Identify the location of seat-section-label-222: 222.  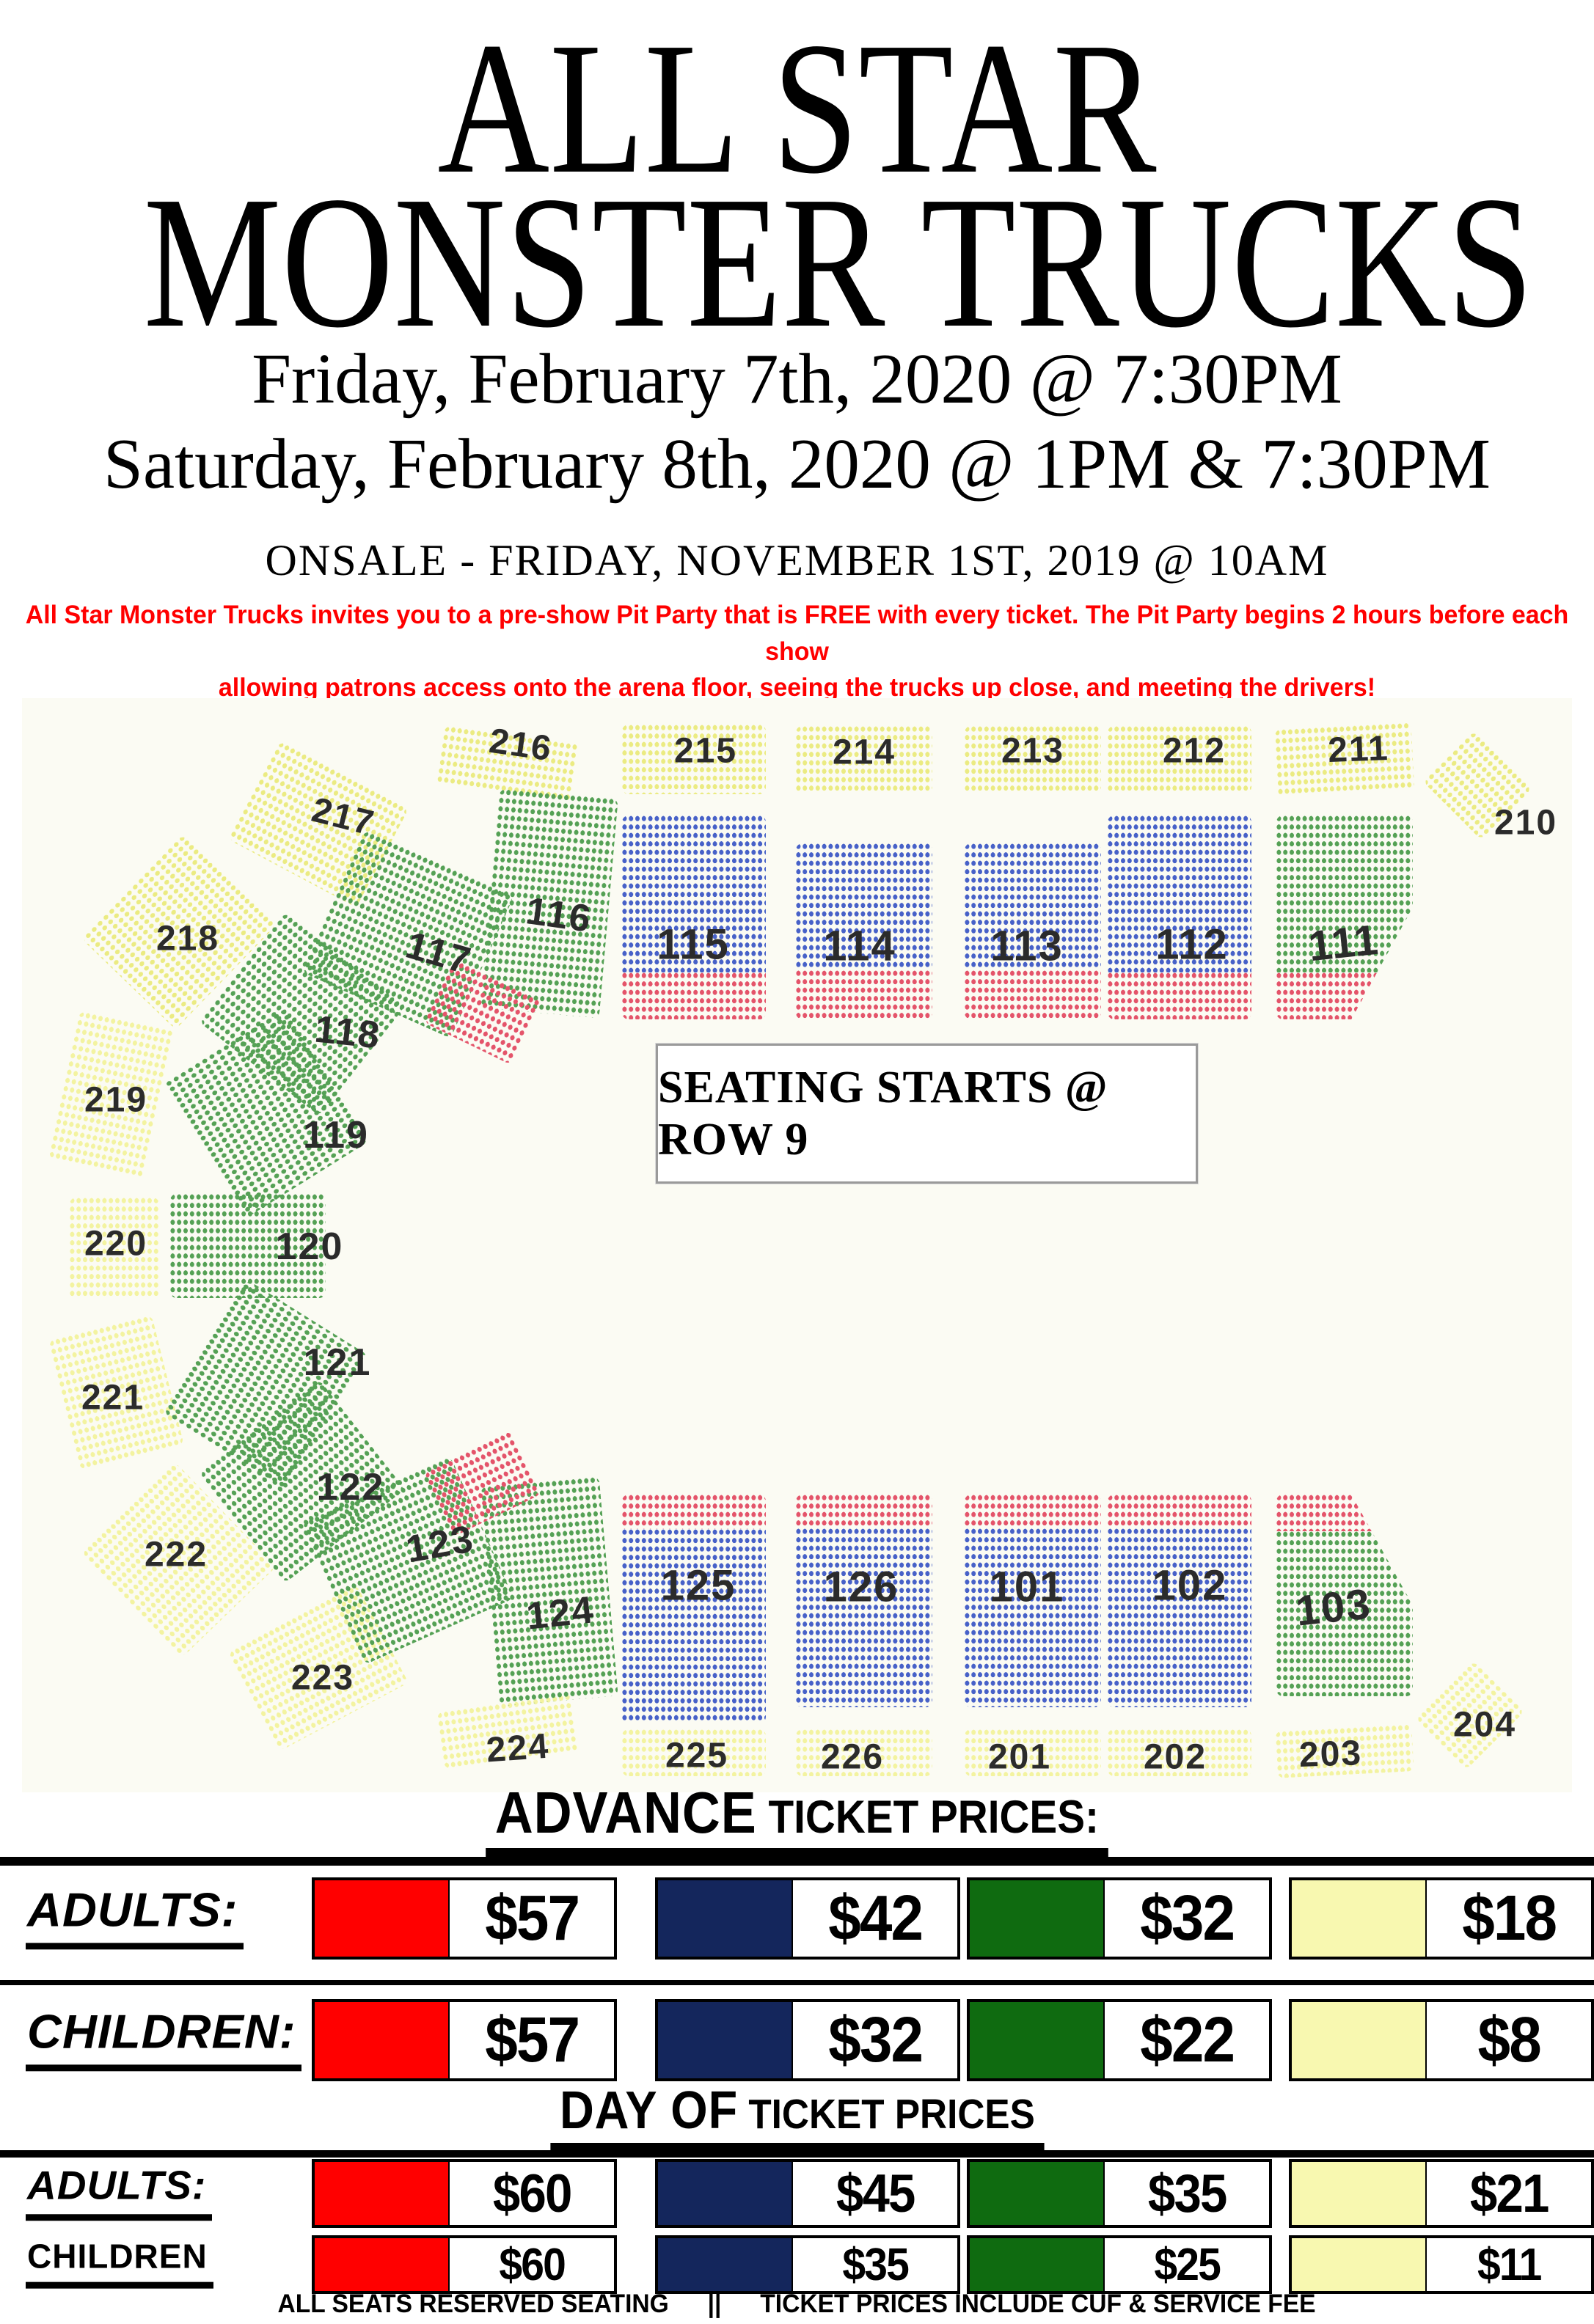
(176, 1555).